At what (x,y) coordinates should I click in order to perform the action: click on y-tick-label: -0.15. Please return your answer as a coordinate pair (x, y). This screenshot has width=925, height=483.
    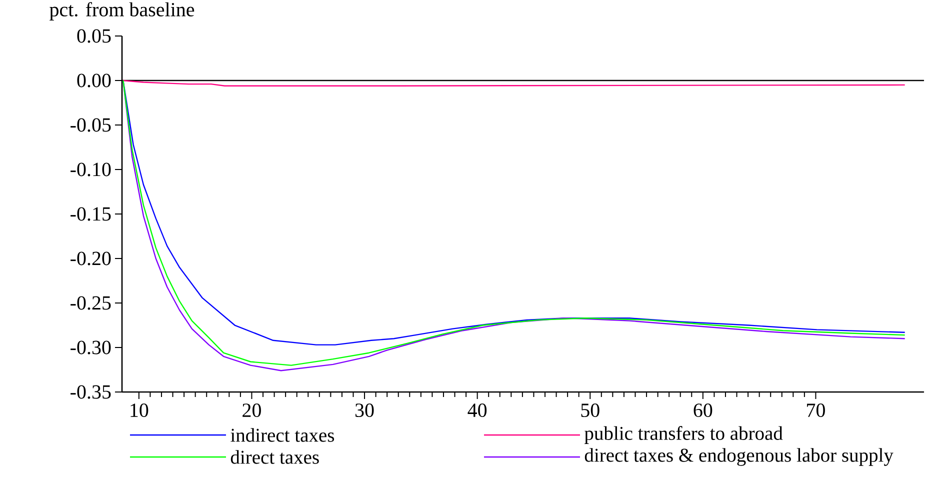
    Looking at the image, I should click on (90, 214).